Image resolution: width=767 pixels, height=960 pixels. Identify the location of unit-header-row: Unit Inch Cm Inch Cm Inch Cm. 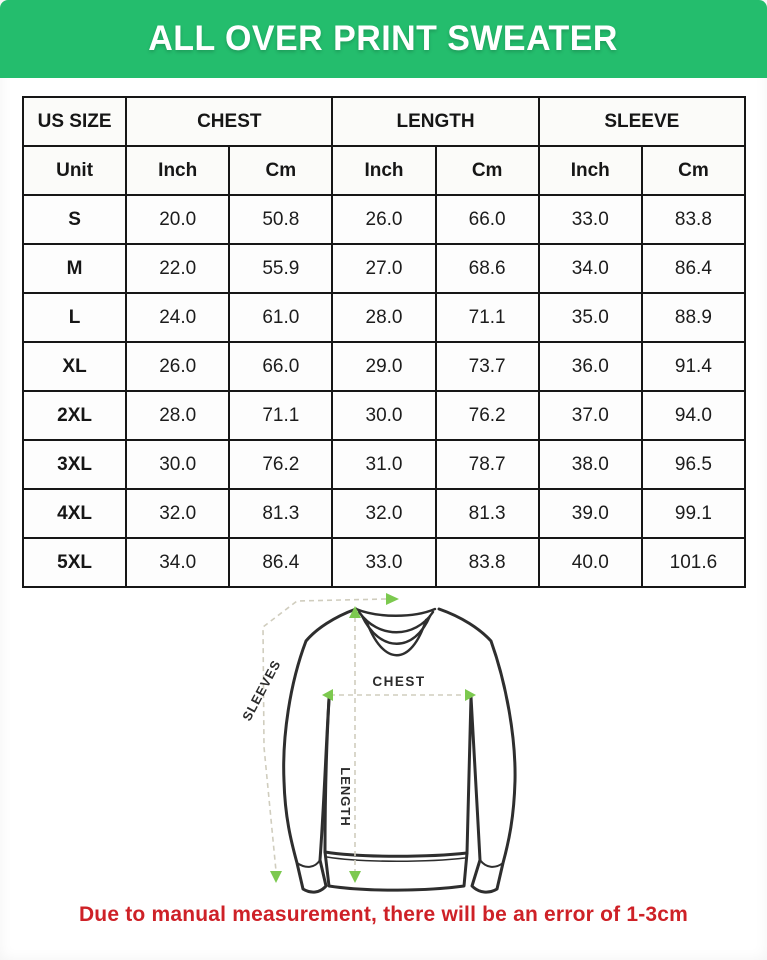
(384, 170).